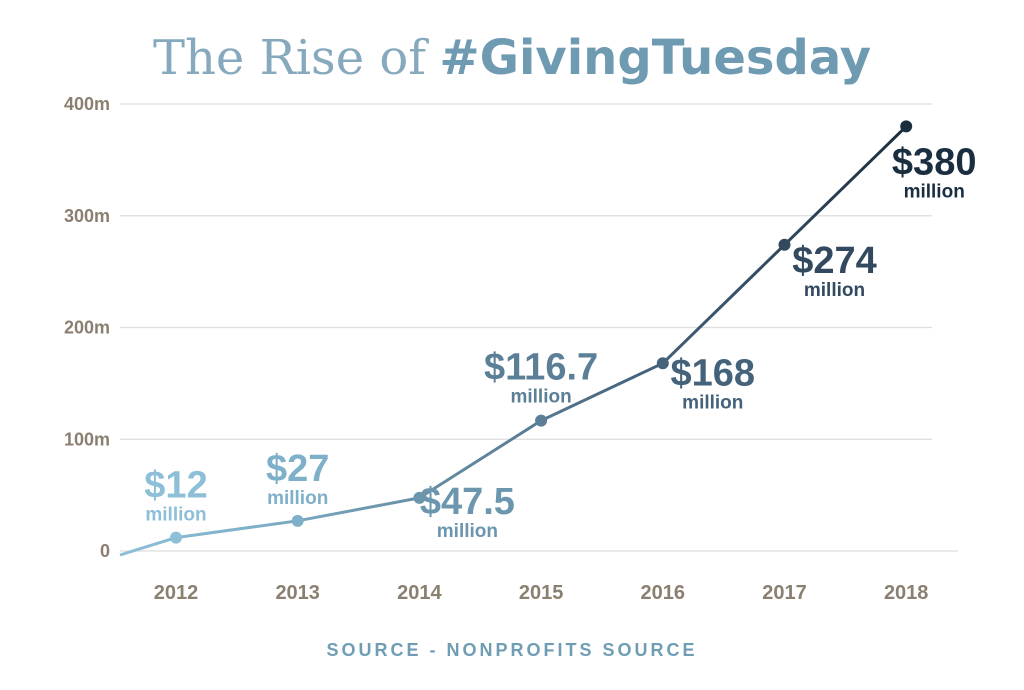 The width and height of the screenshot is (1024, 690). Describe the element at coordinates (784, 593) in the screenshot. I see `x-tick-label: 2017` at that location.